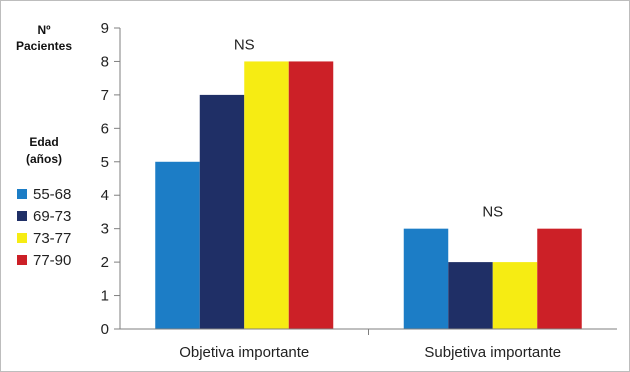 The height and width of the screenshot is (372, 630). I want to click on y-axis: 0 1 2 3 4 5 6 7 8 9, so click(111, 179).